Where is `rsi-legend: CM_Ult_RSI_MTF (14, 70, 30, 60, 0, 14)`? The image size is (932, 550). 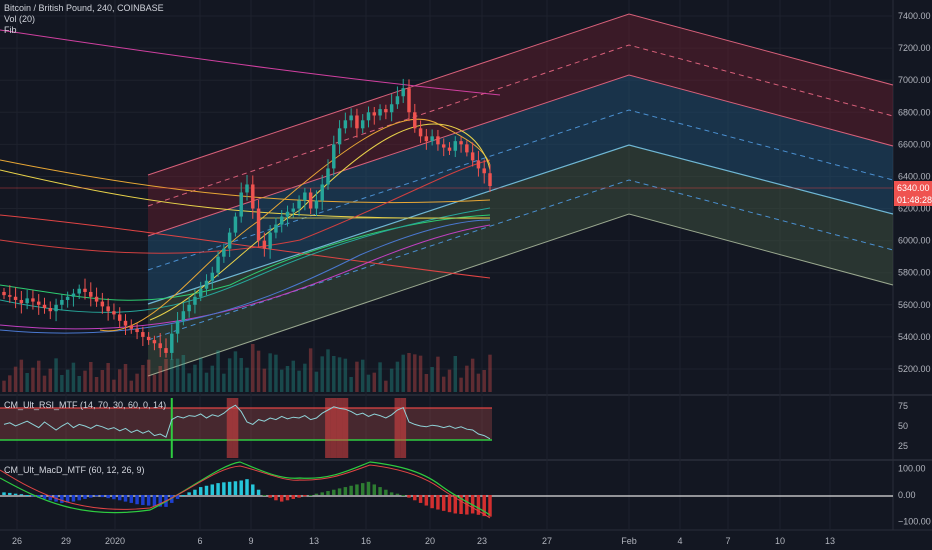 rsi-legend: CM_Ult_RSI_MTF (14, 70, 30, 60, 0, 14) is located at coordinates (85, 405).